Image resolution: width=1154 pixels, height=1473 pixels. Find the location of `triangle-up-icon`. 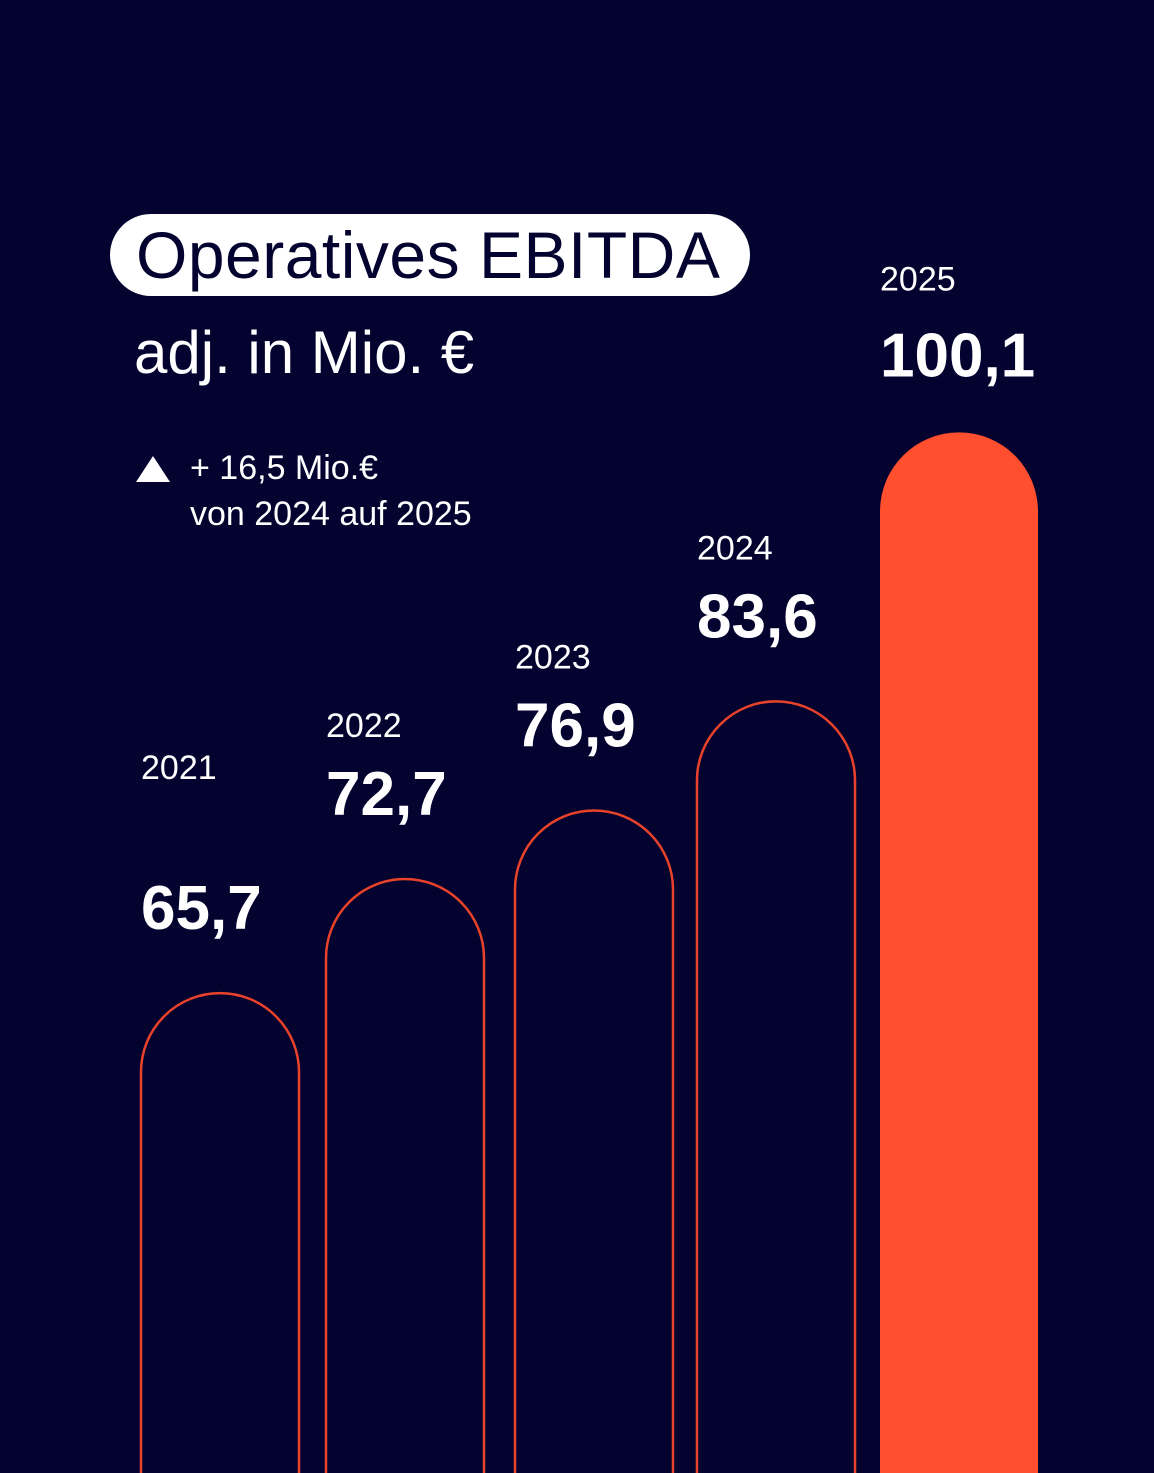

triangle-up-icon is located at coordinates (153, 469).